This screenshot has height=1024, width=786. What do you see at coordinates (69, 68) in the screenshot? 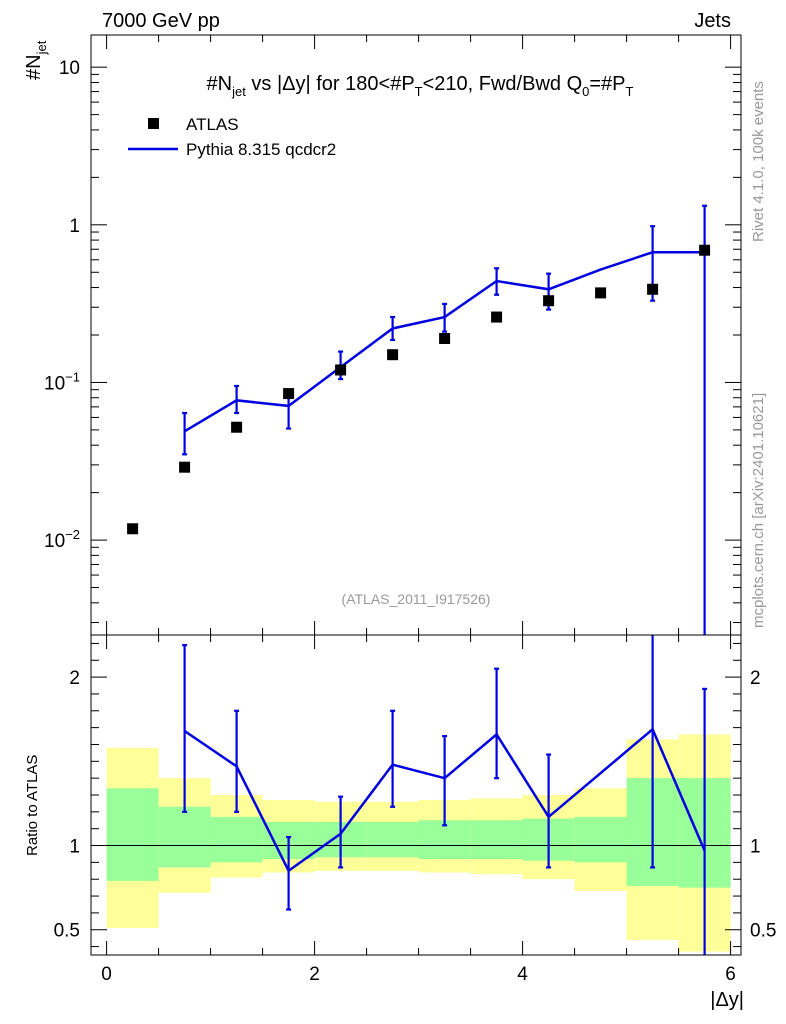
I see `main-y-tick-label: 10` at bounding box center [69, 68].